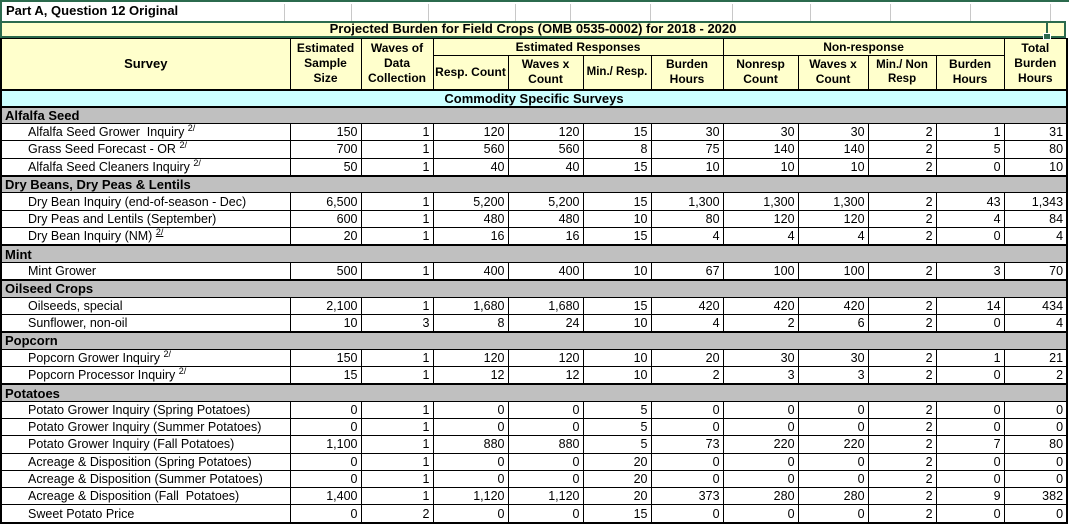  I want to click on cell-resp-count: 16, so click(470, 236).